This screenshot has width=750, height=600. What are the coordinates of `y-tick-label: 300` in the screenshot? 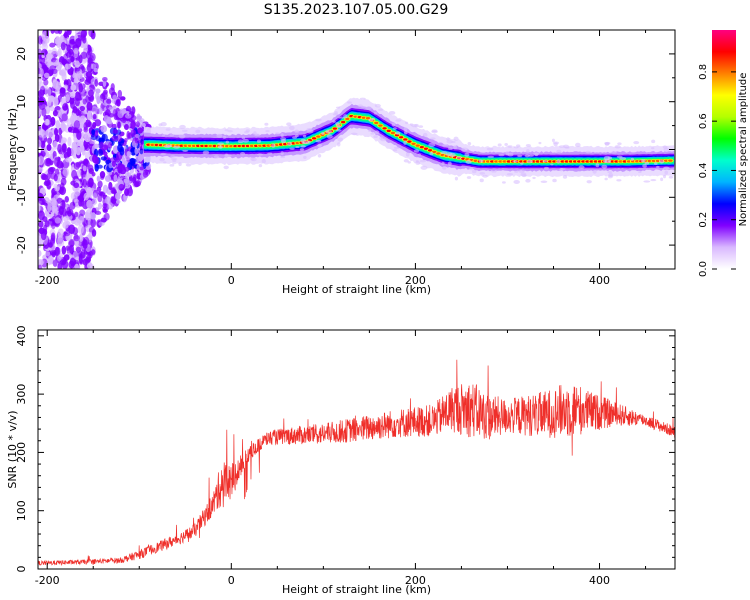 It's located at (21, 394).